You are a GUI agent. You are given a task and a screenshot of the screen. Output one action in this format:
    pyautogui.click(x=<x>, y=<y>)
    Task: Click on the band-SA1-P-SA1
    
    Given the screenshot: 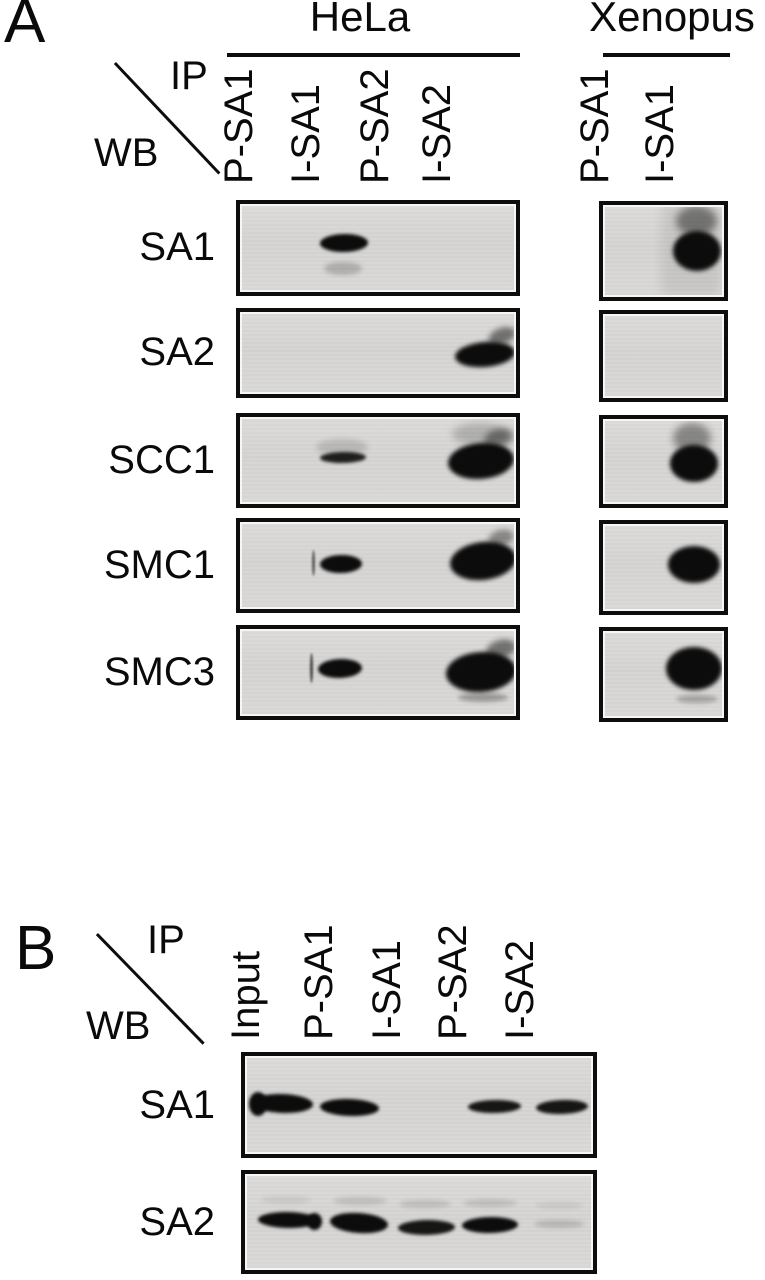 What is the action you would take?
    pyautogui.click(x=349, y=1107)
    